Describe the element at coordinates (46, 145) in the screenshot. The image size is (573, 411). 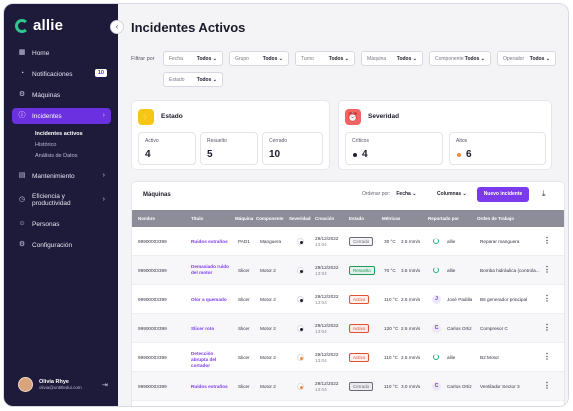
I see `subitem-historico: Histórico` at that location.